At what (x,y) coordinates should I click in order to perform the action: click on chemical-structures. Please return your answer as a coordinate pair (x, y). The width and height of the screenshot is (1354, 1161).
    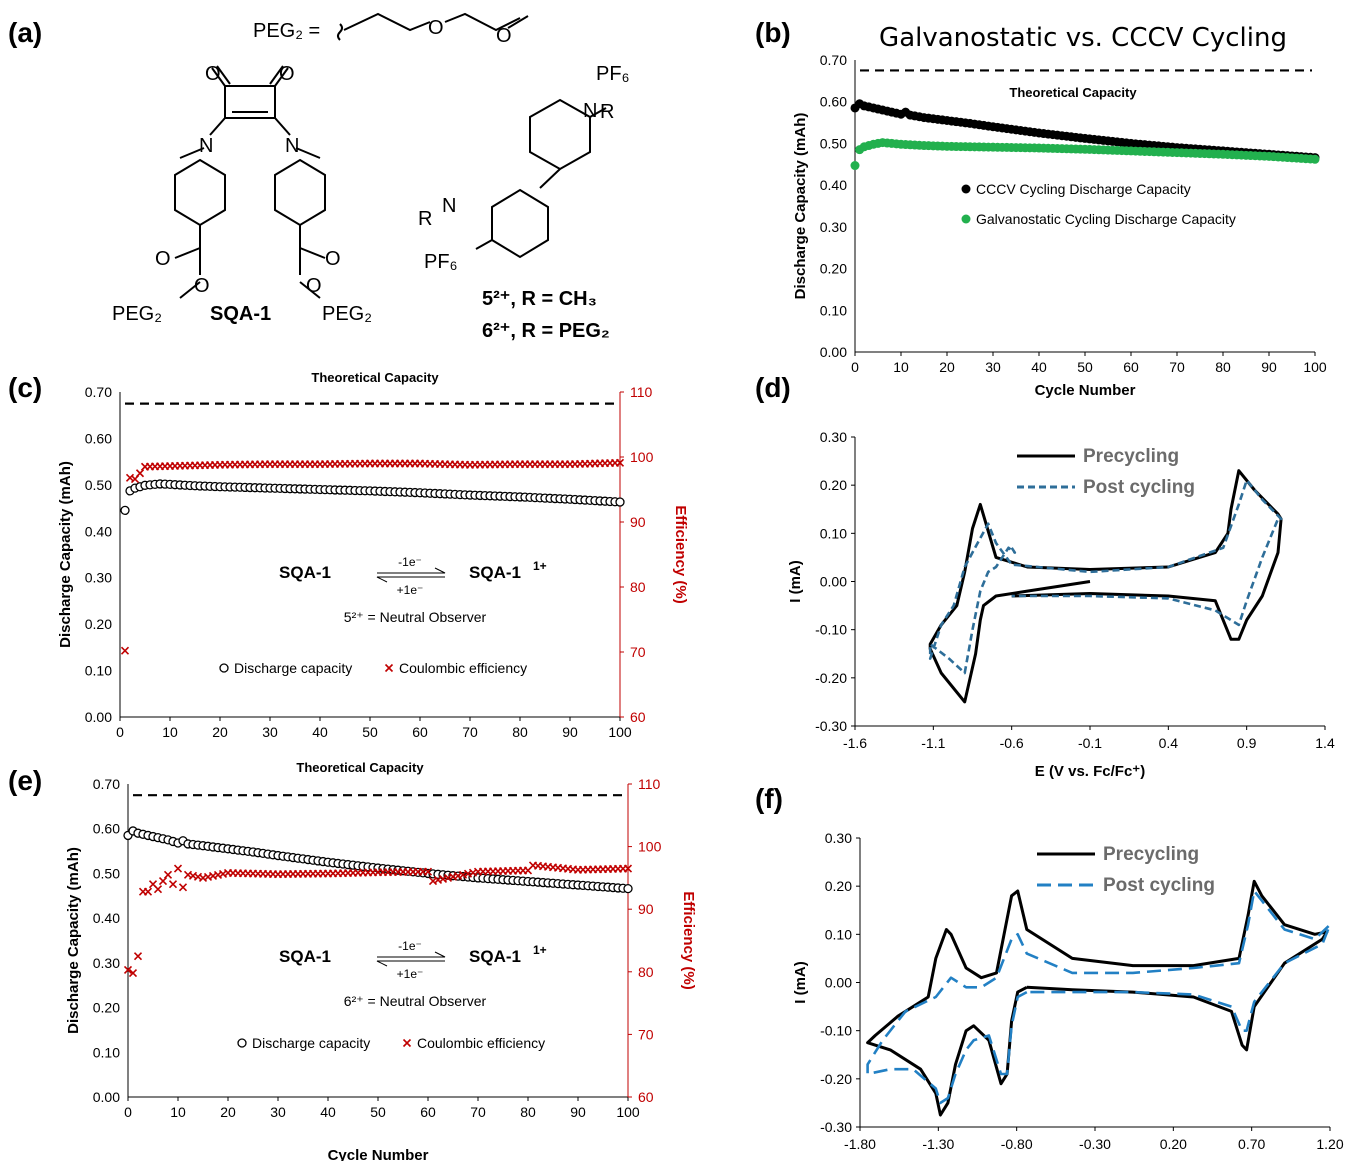
    Looking at the image, I should click on (390, 155).